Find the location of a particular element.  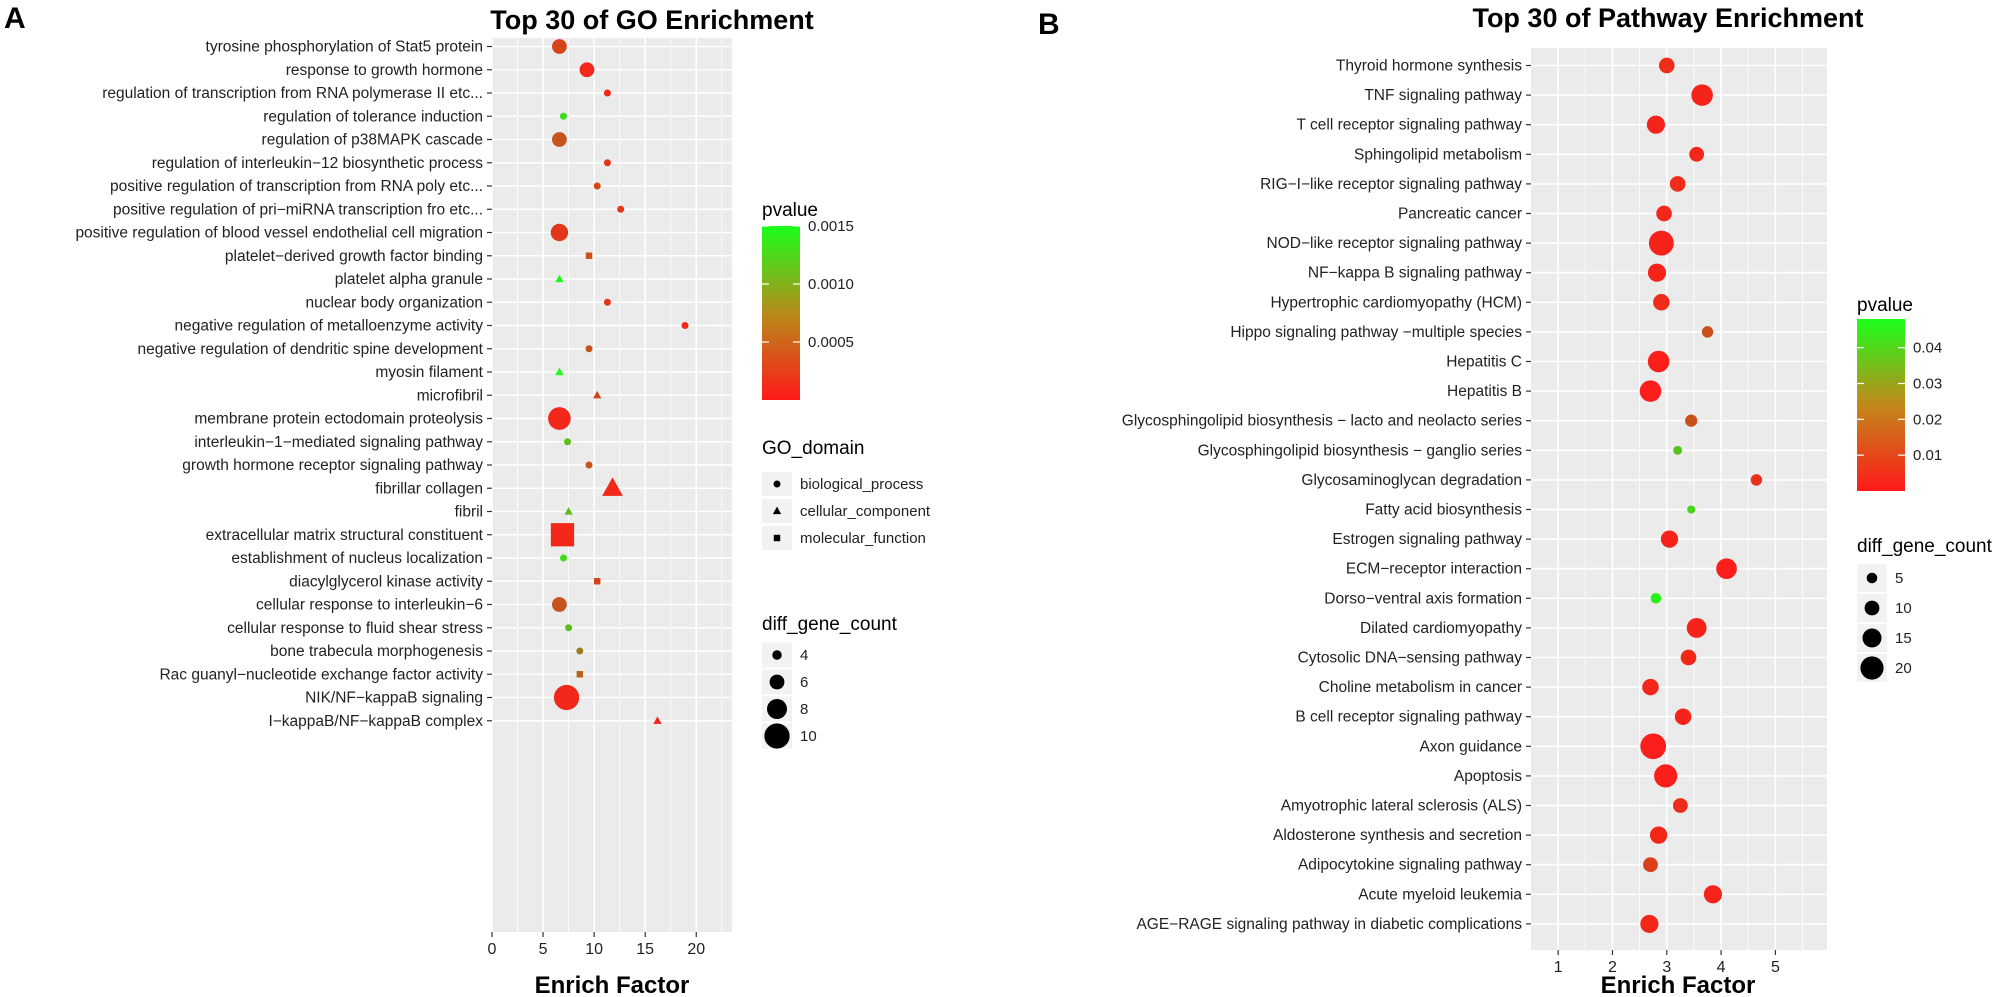

pathway-pvalue-legend: pvalue 0.04 0.03 0.02 0.01 is located at coordinates (1899, 393).